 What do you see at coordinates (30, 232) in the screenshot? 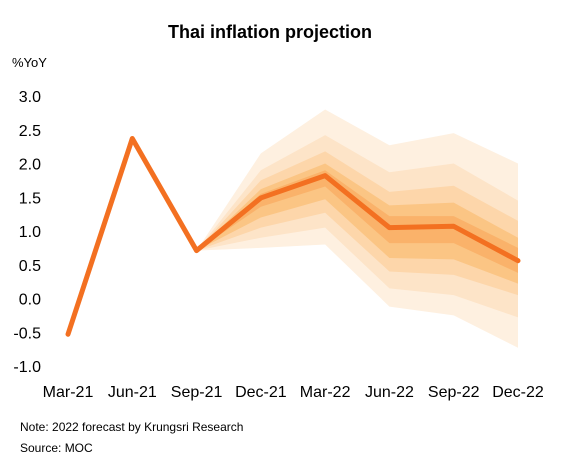
I see `y-tick-label: 1.0` at bounding box center [30, 232].